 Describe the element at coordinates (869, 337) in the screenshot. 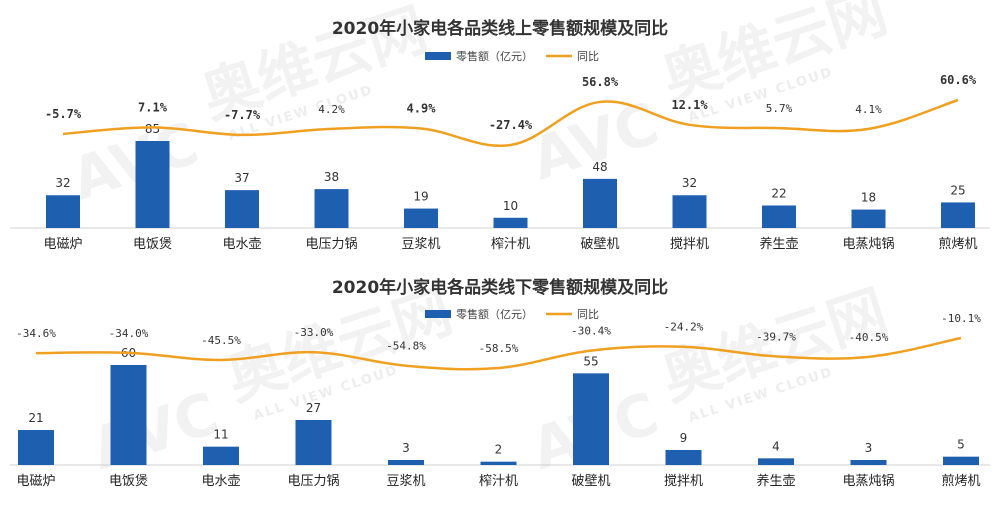

I see `yoy-label: -40.5%` at that location.